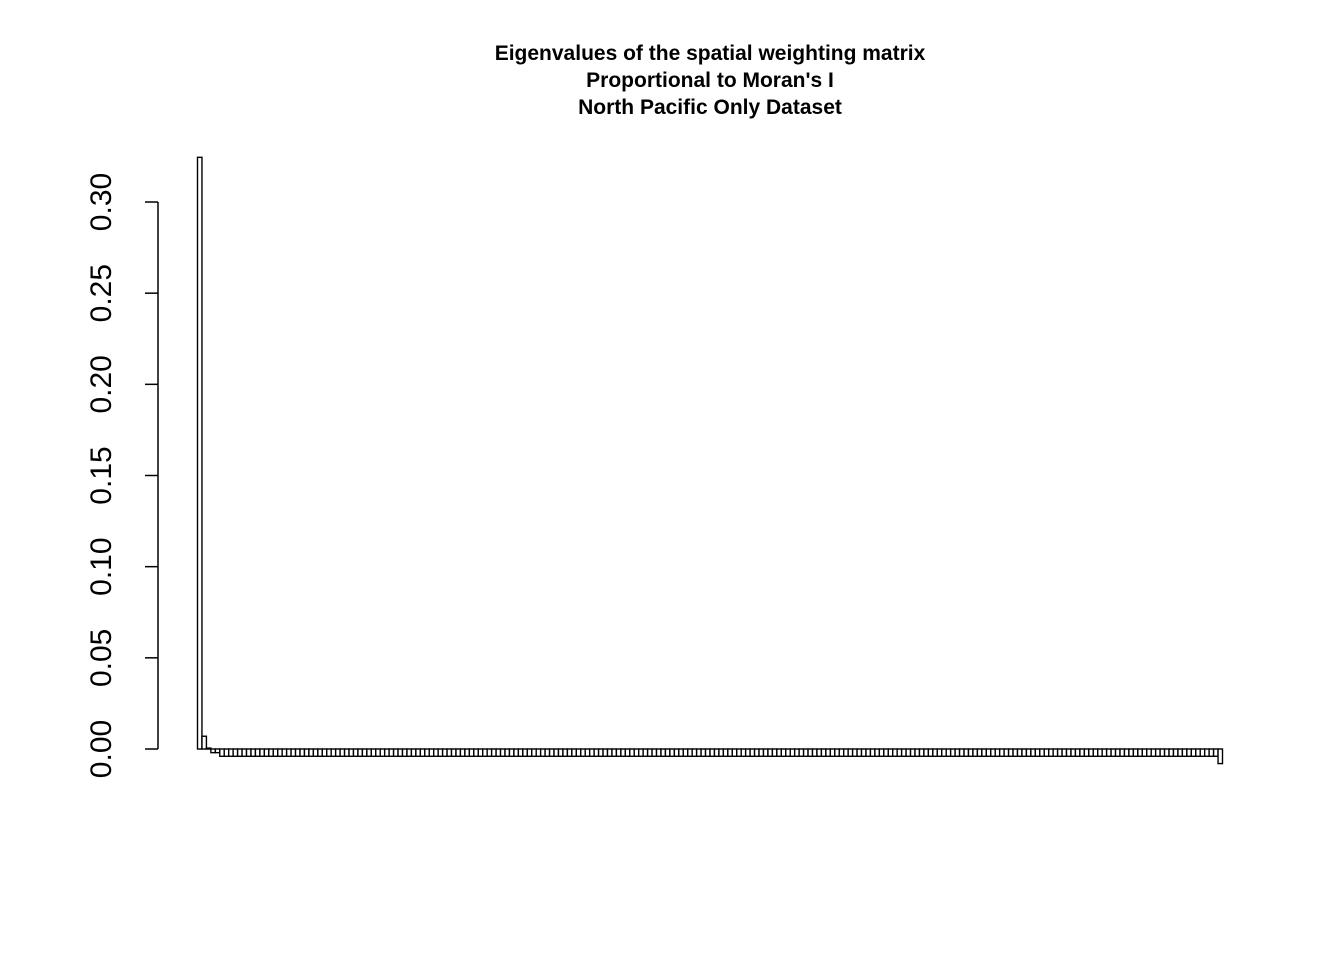 The width and height of the screenshot is (1344, 960). What do you see at coordinates (101, 384) in the screenshot?
I see `y-tick-label: 0.20` at bounding box center [101, 384].